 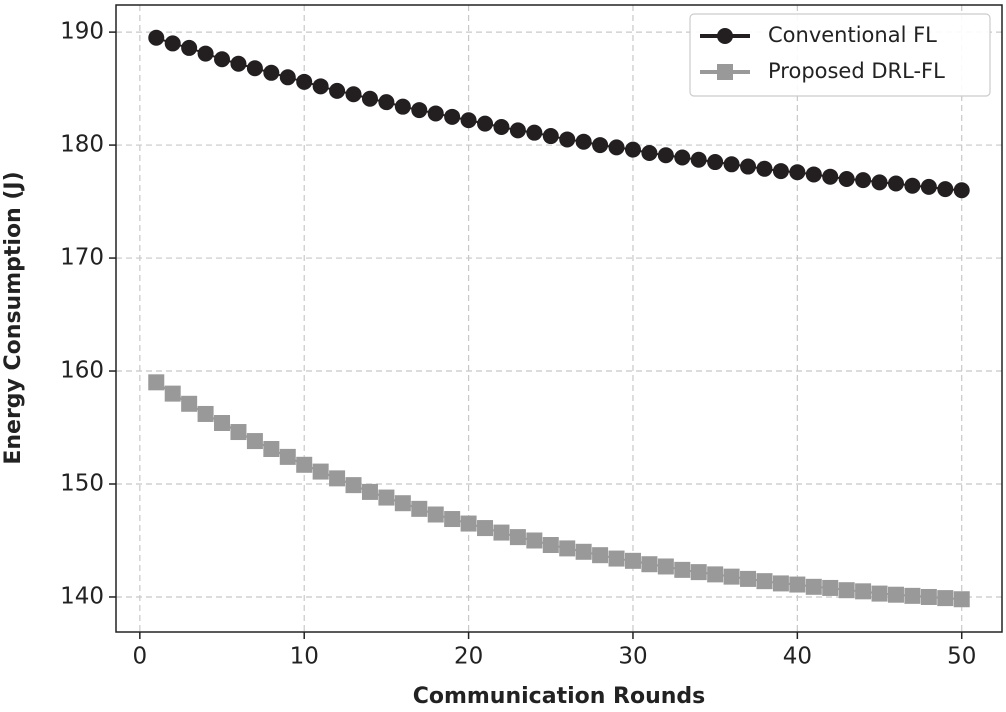 I want to click on y-tick-label: 170, so click(x=82, y=258).